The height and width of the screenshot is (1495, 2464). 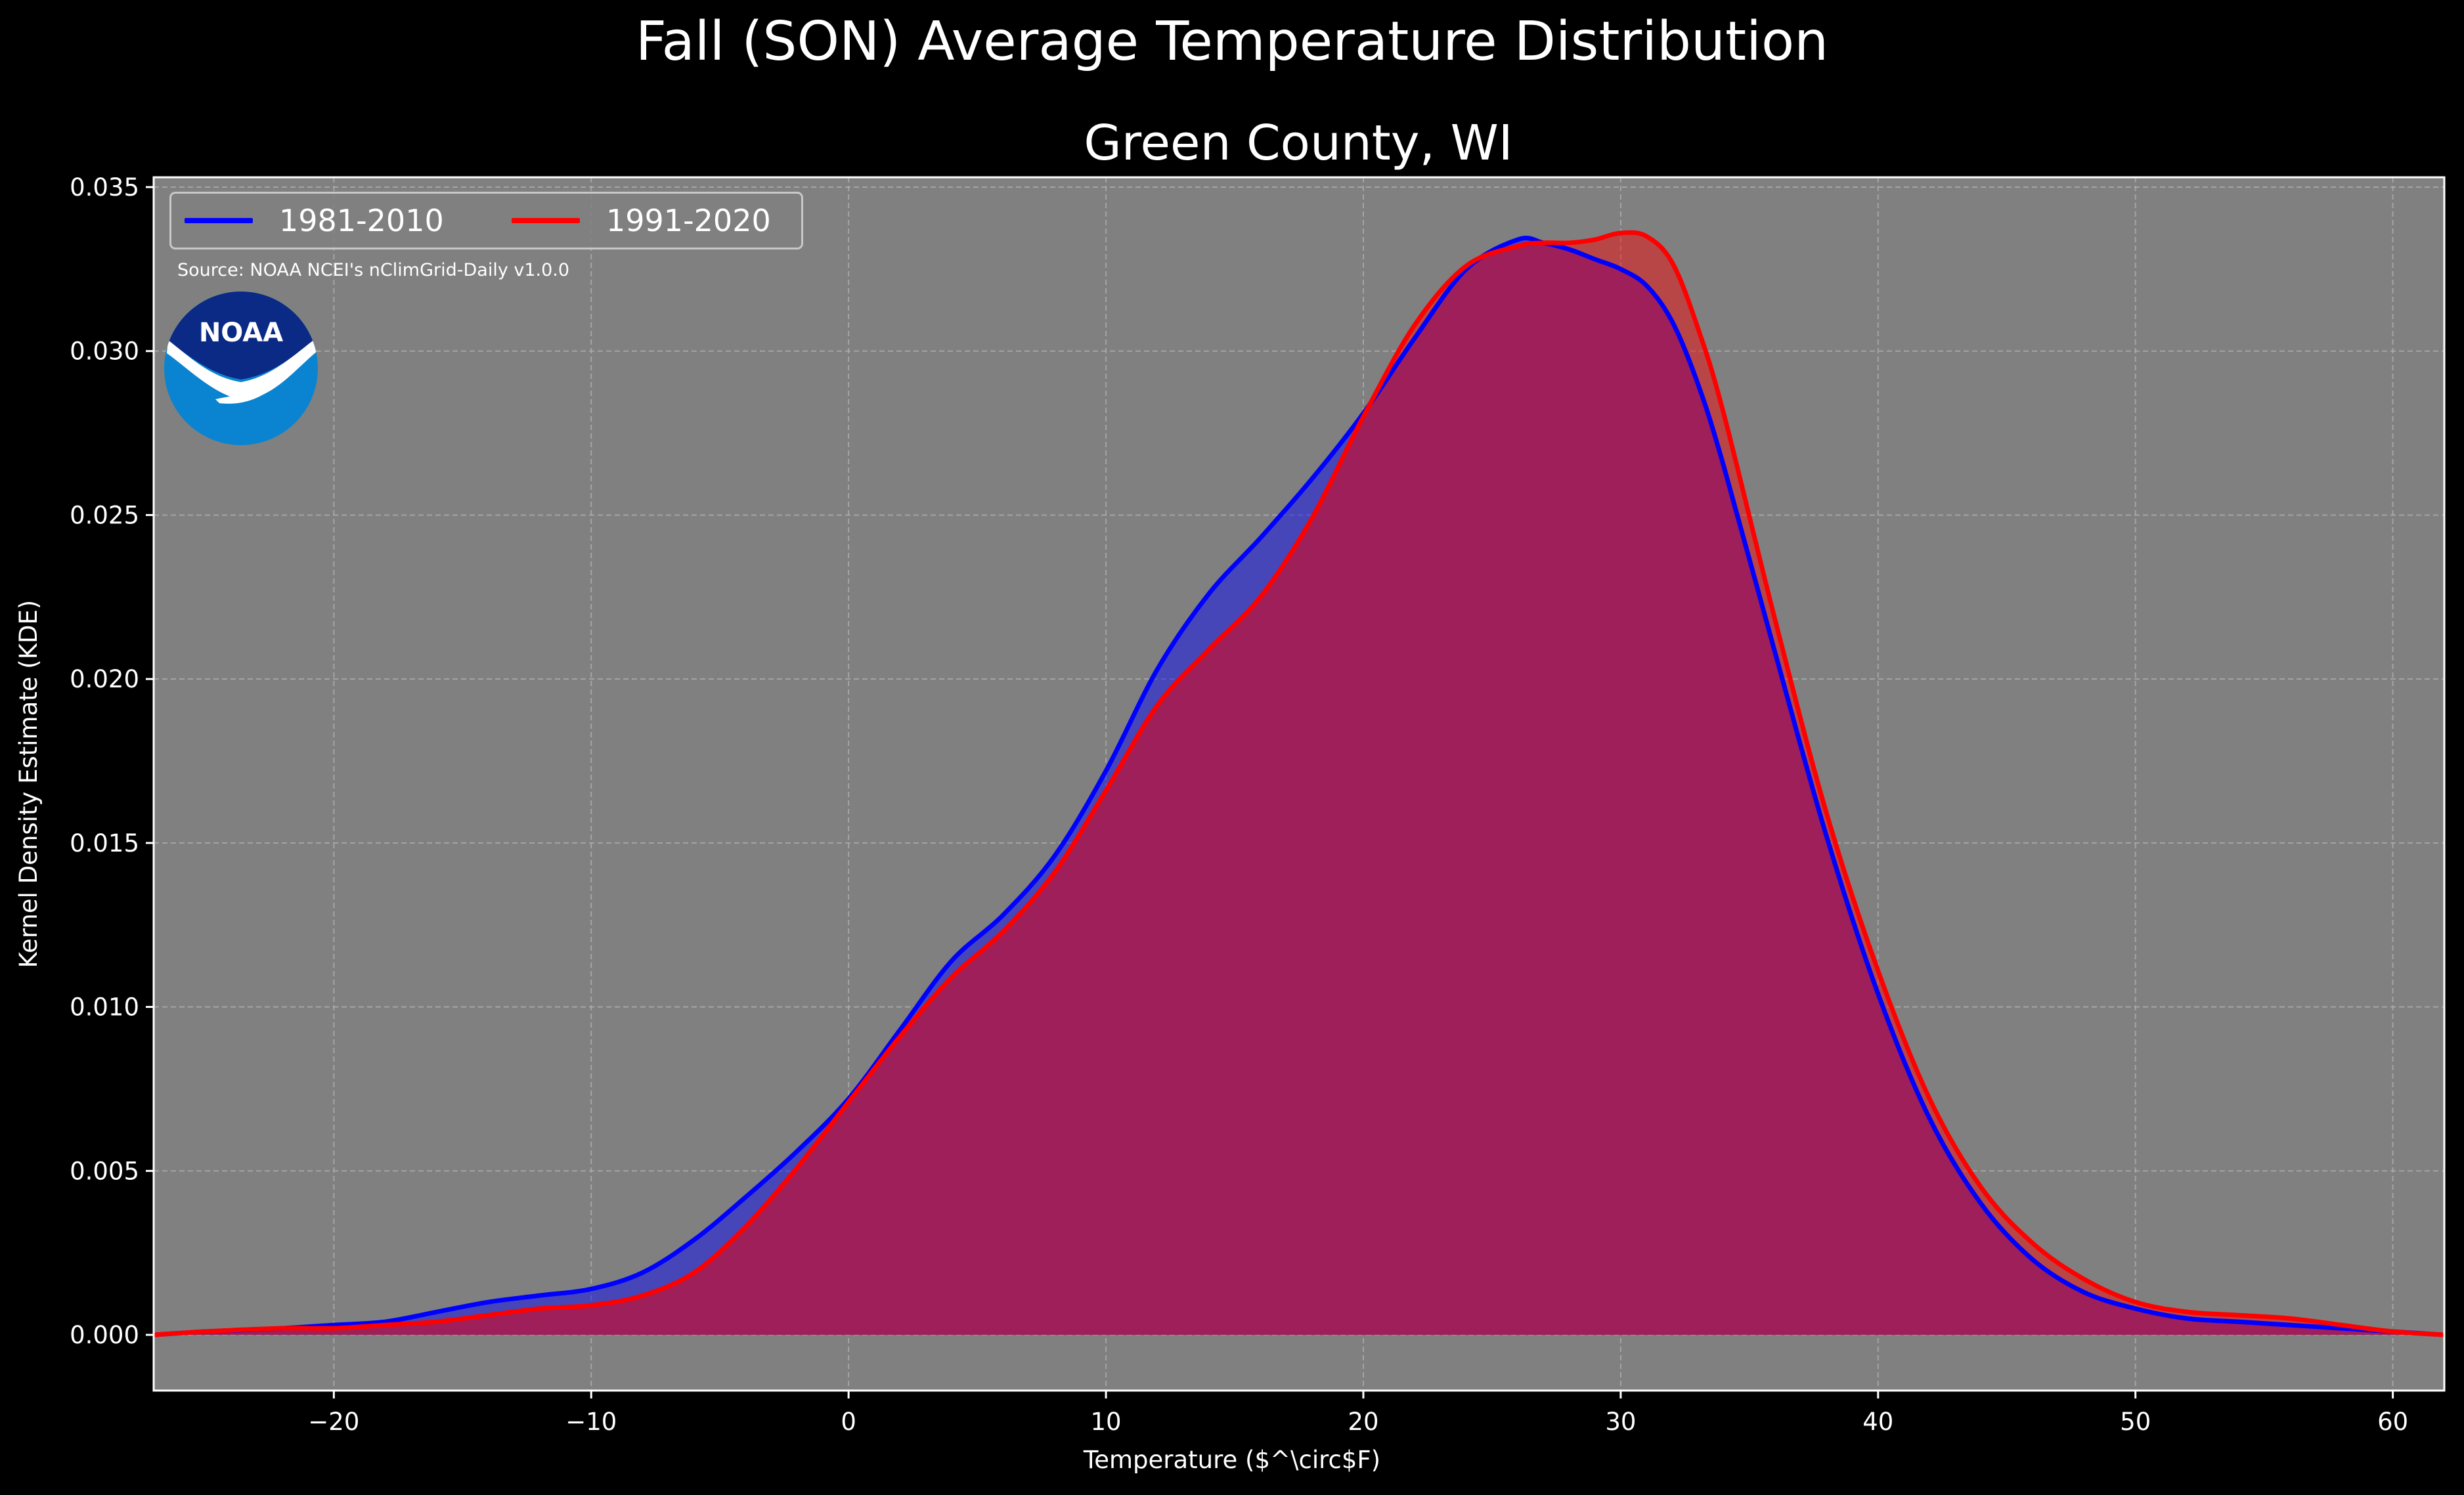 I want to click on noaa-logo: NOAA, so click(x=241, y=368).